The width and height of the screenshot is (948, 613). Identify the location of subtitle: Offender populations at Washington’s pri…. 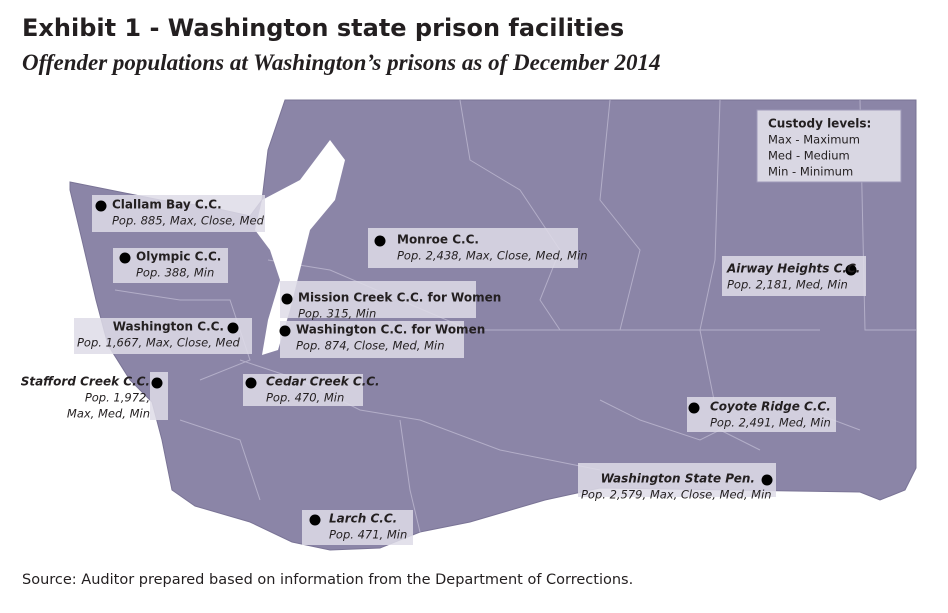
(341, 62).